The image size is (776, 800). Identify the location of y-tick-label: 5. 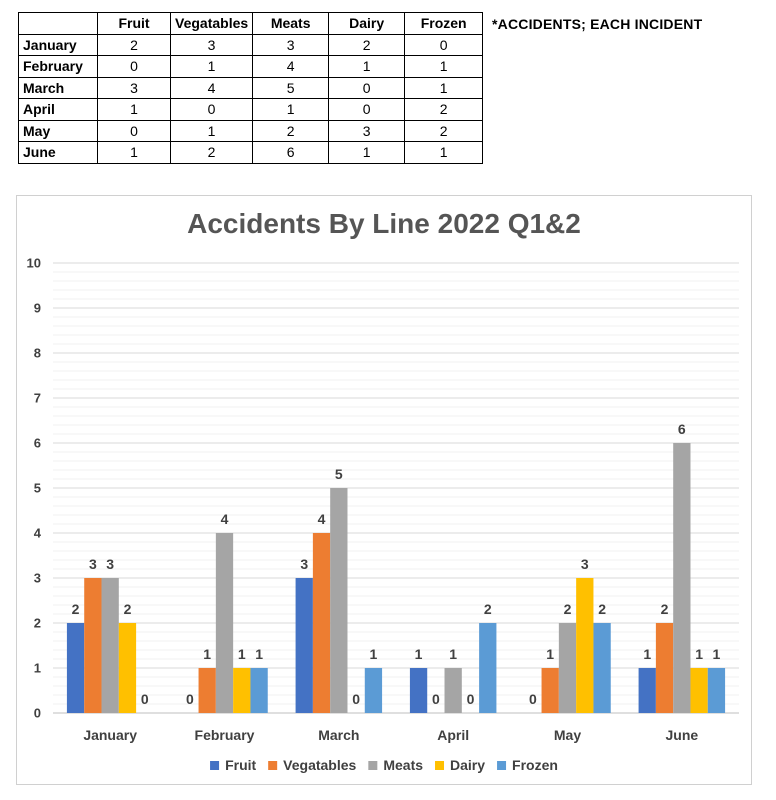
(37, 488).